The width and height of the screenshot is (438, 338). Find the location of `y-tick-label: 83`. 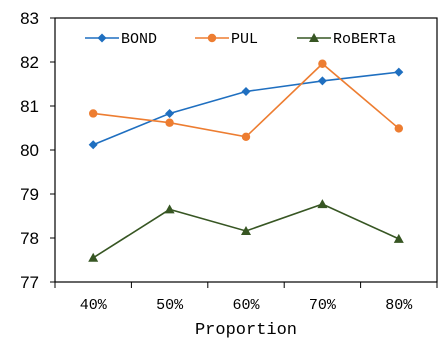

y-tick-label: 83 is located at coordinates (29, 18).